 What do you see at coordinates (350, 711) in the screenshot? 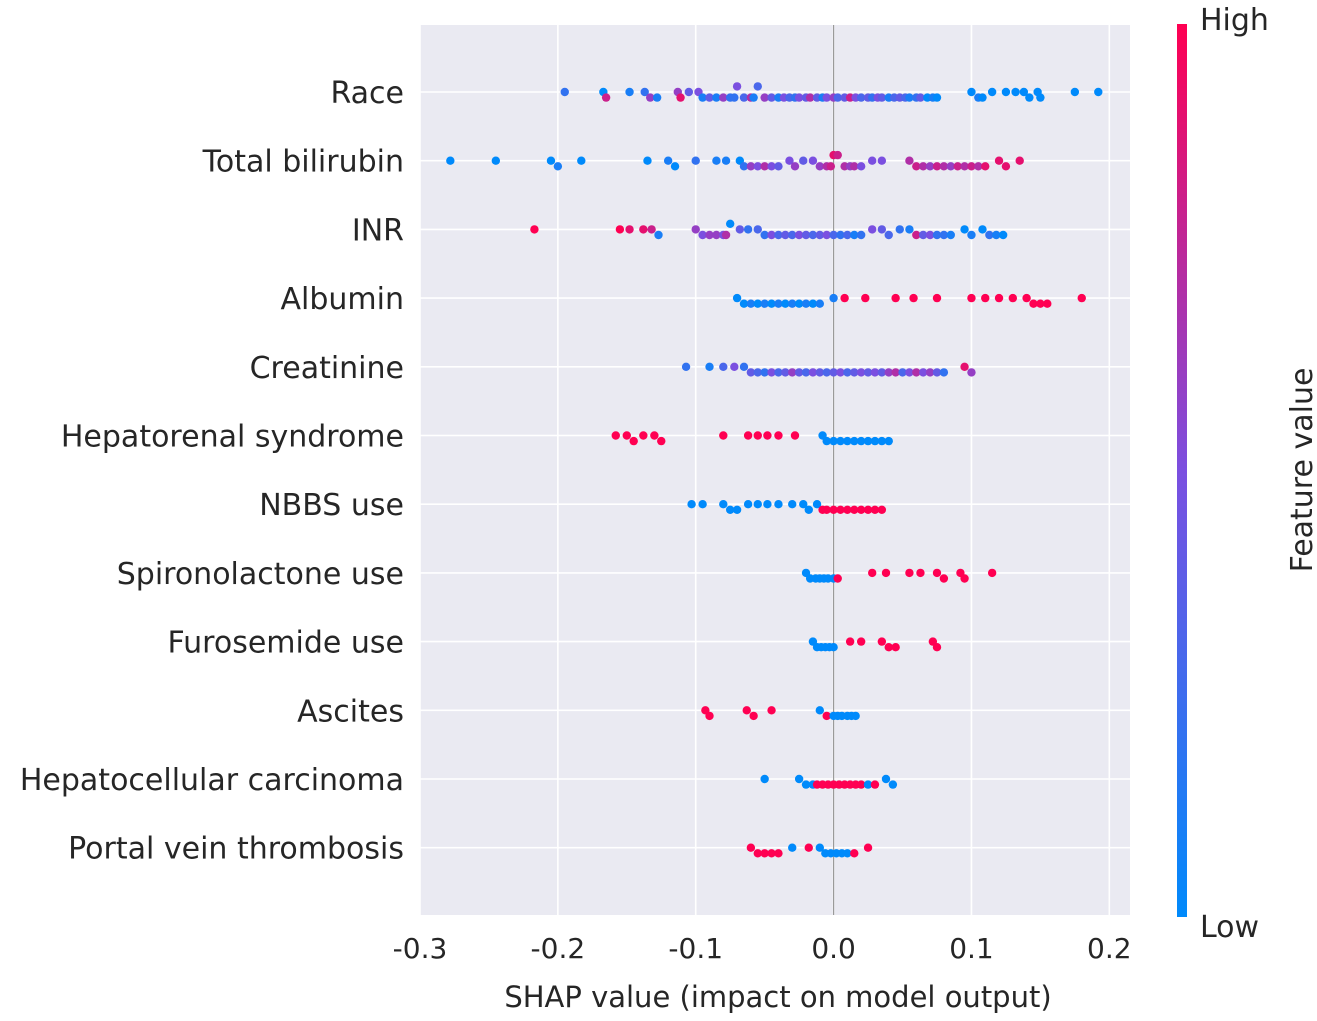
I see `feature-label: Ascites` at bounding box center [350, 711].